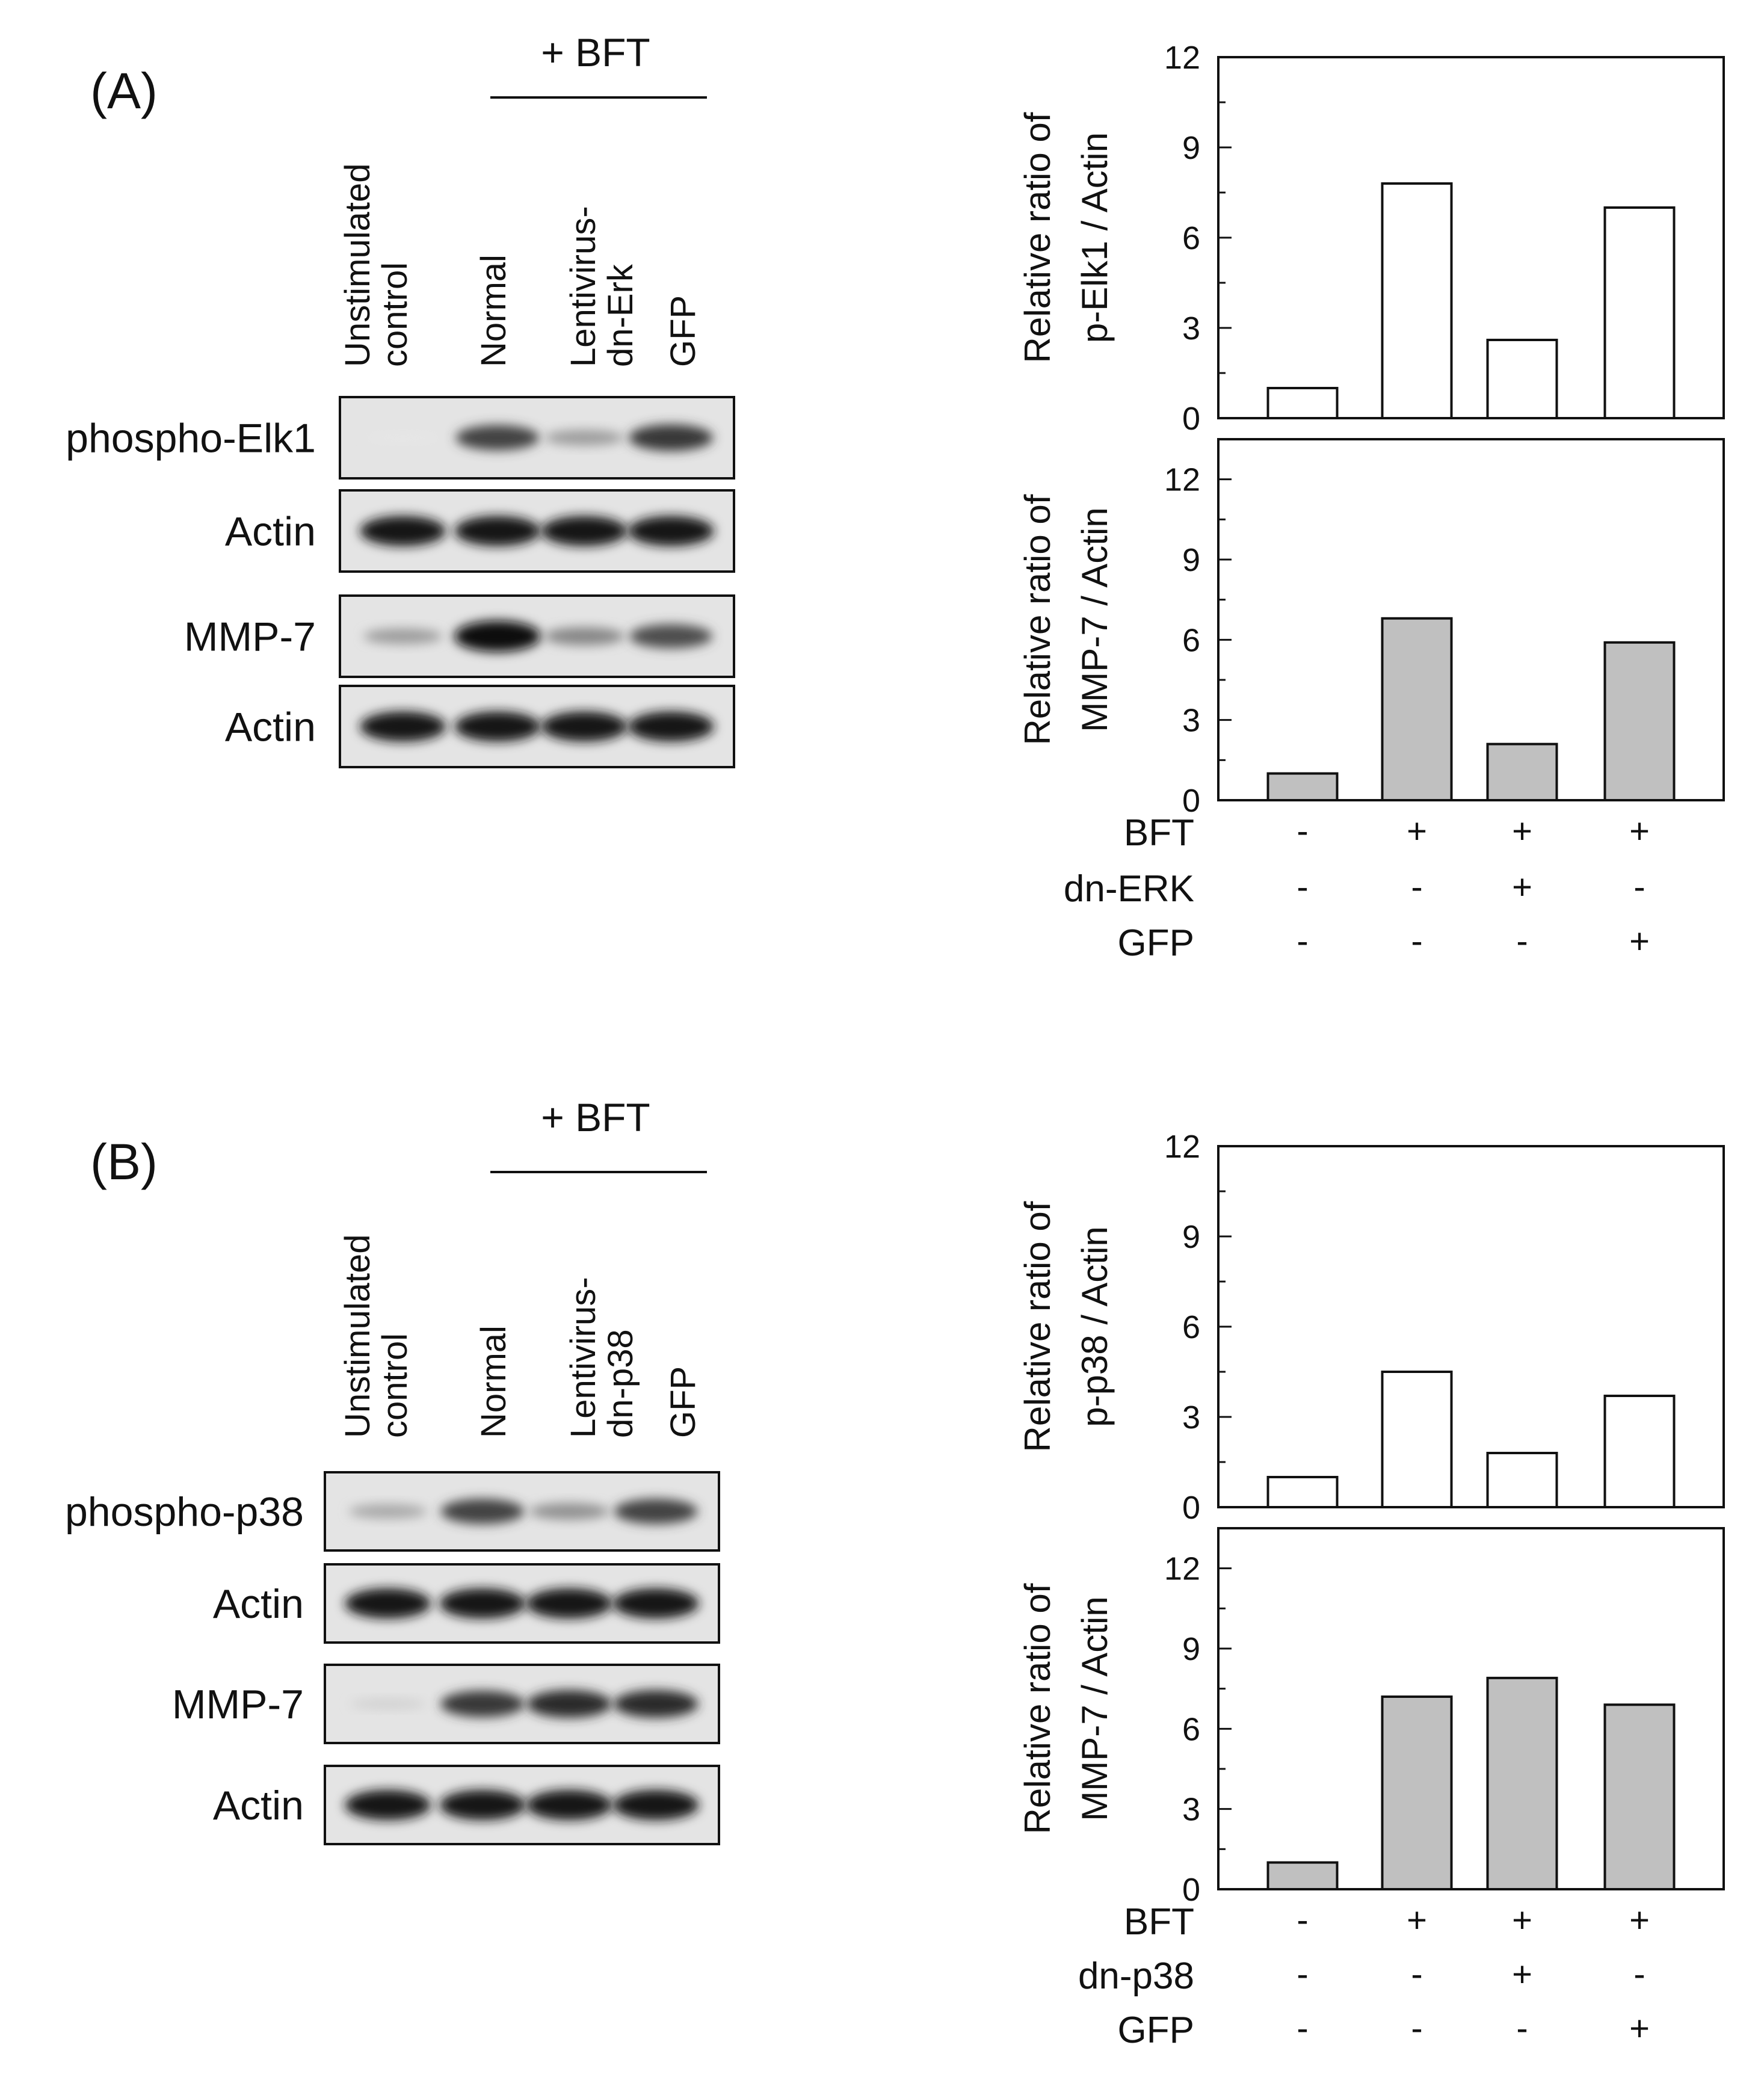 The image size is (1764, 2098). I want to click on y-axis-label: p-Elk1 / Actin, so click(1095, 237).